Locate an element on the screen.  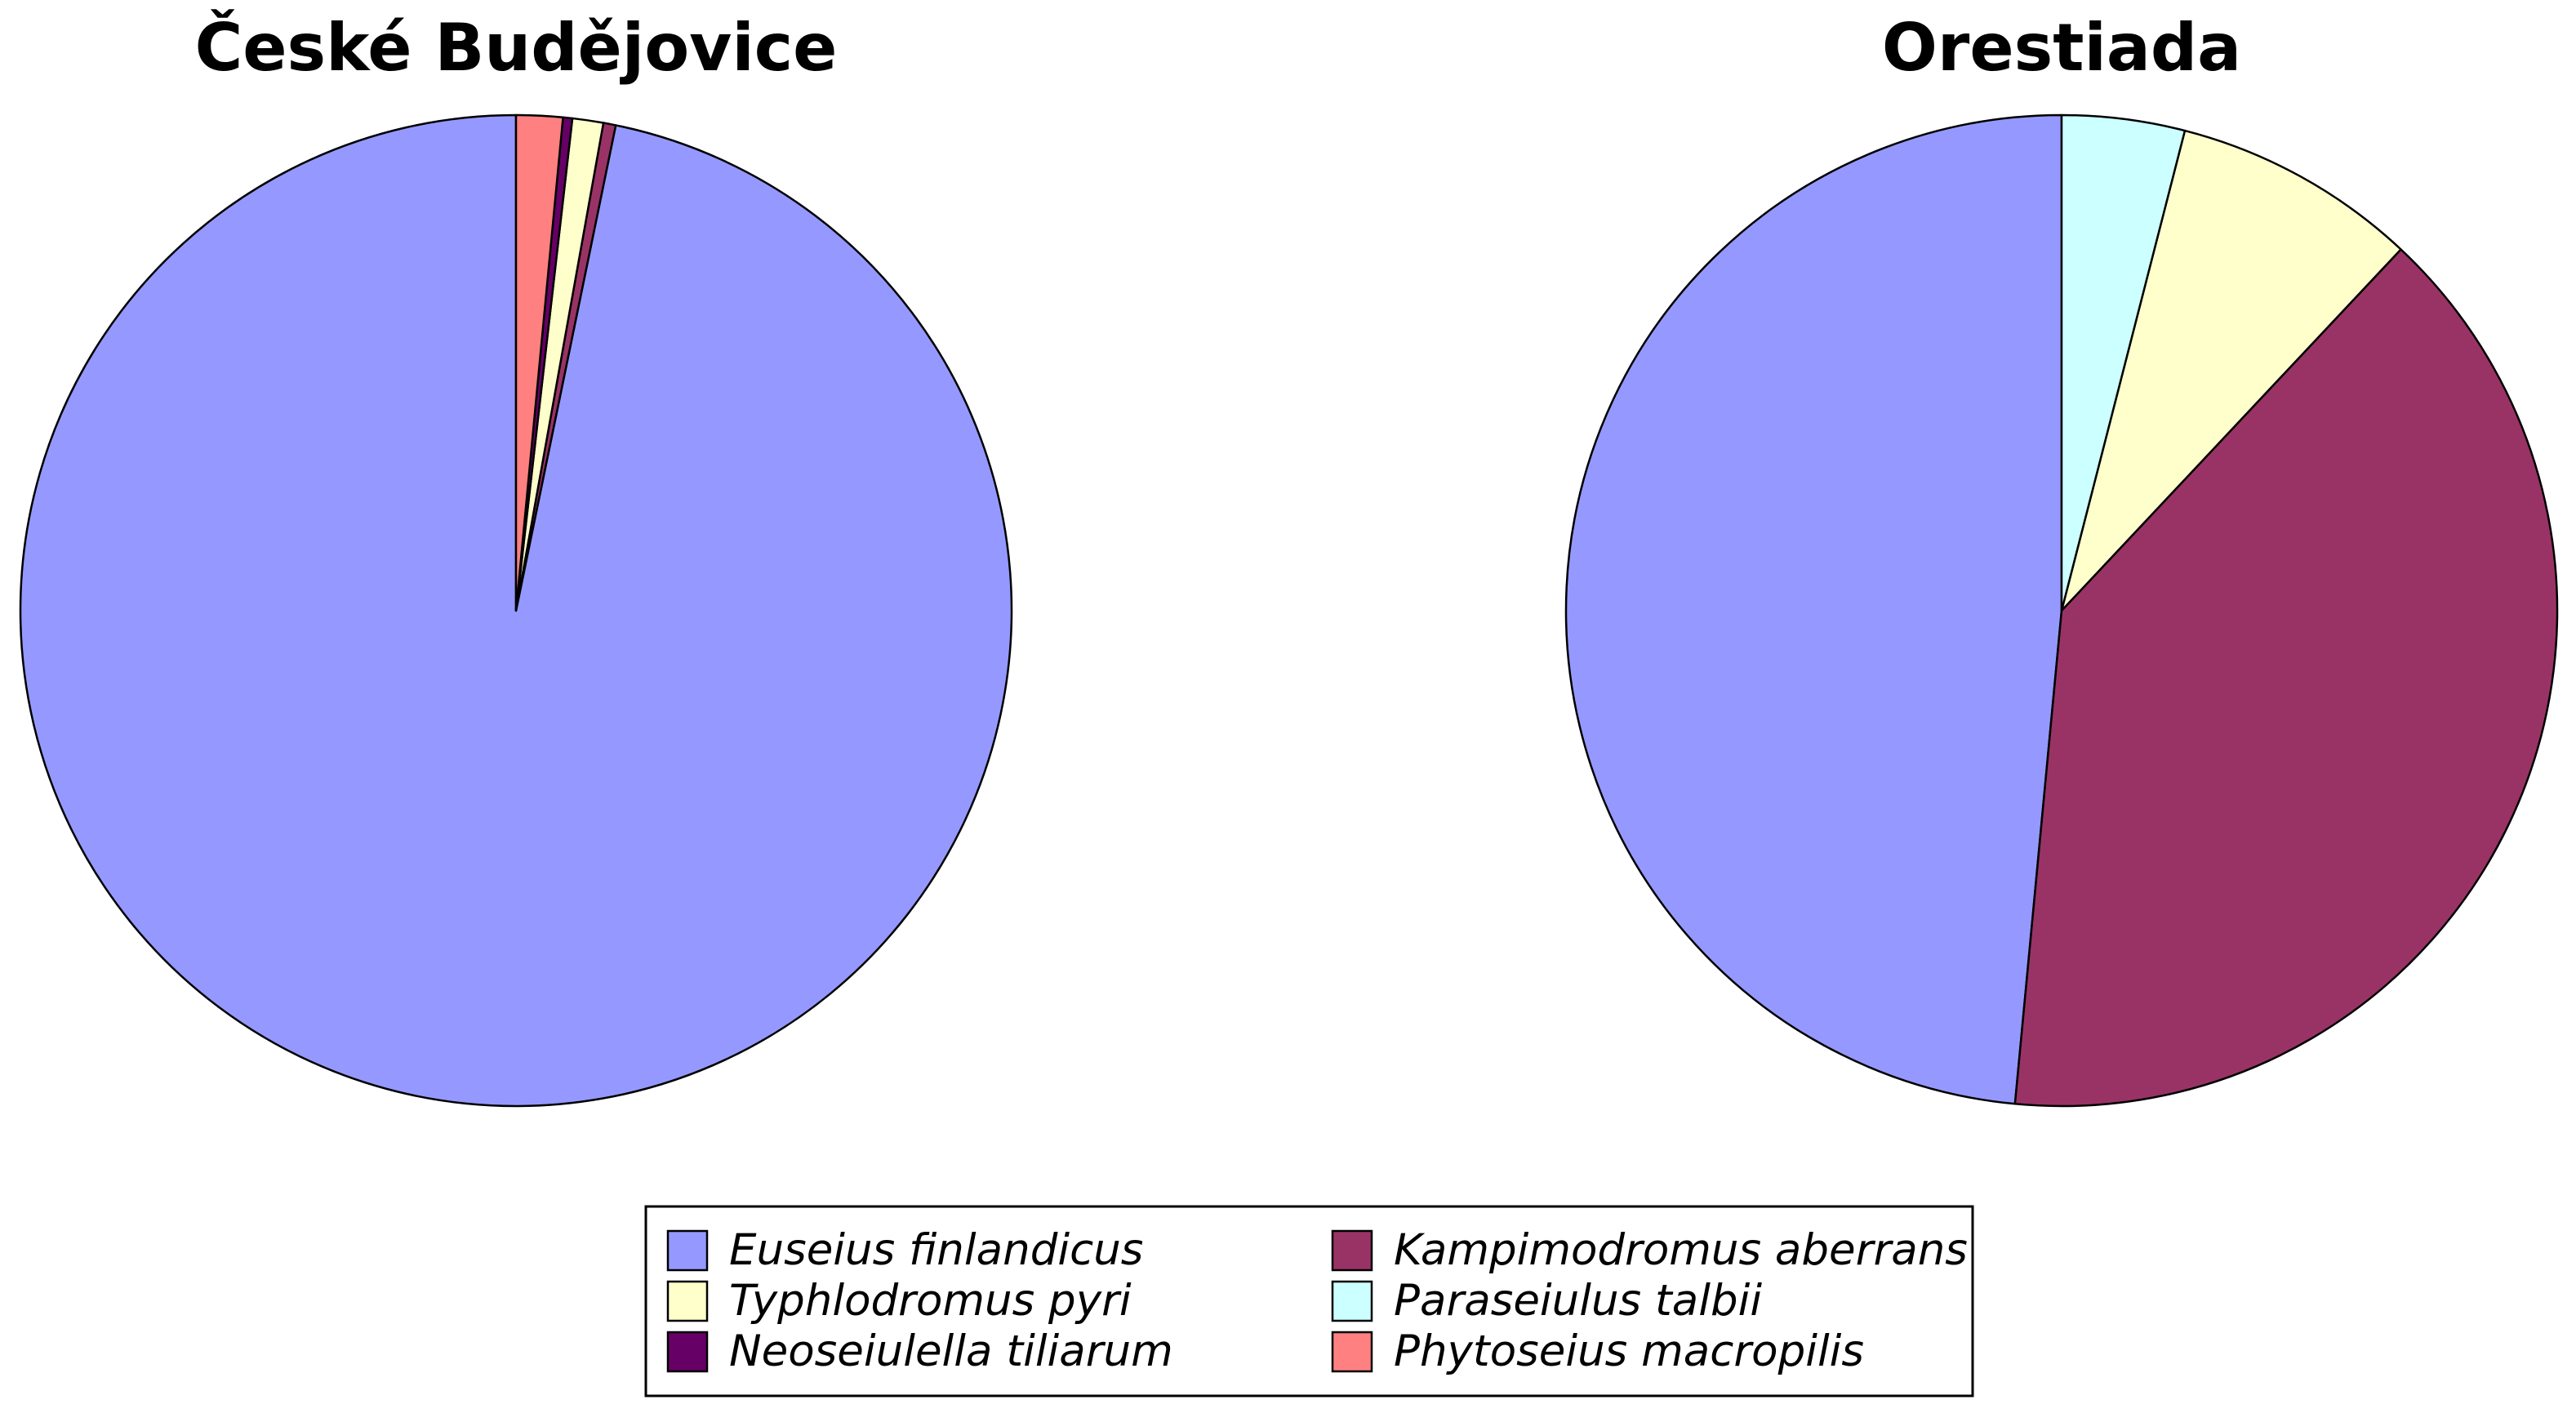
legend-label: Paraseiulus talbii is located at coordinates (1578, 1301).